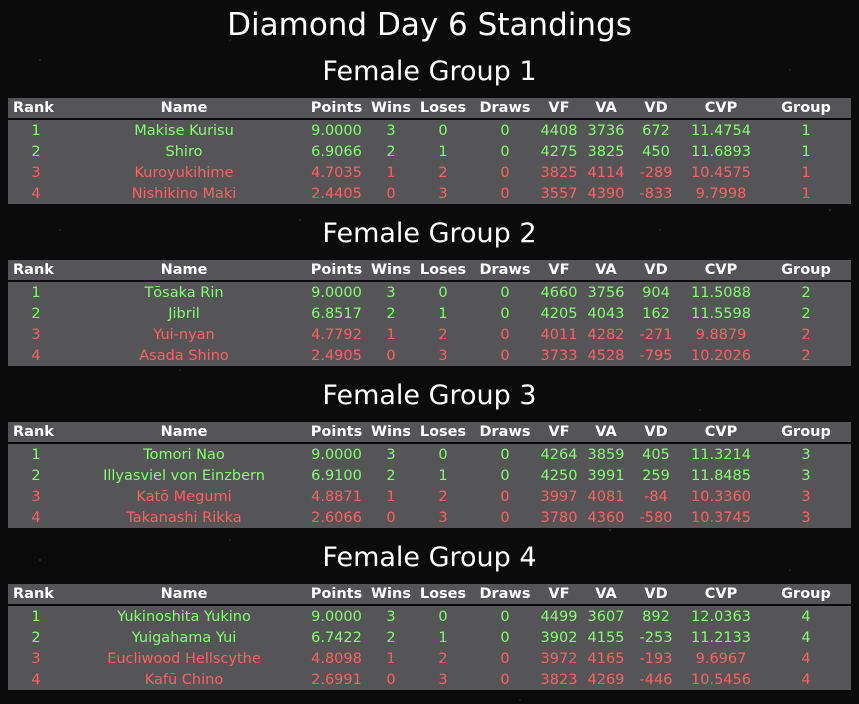  I want to click on cell-name: Illyasviel von Einzbern, so click(184, 475).